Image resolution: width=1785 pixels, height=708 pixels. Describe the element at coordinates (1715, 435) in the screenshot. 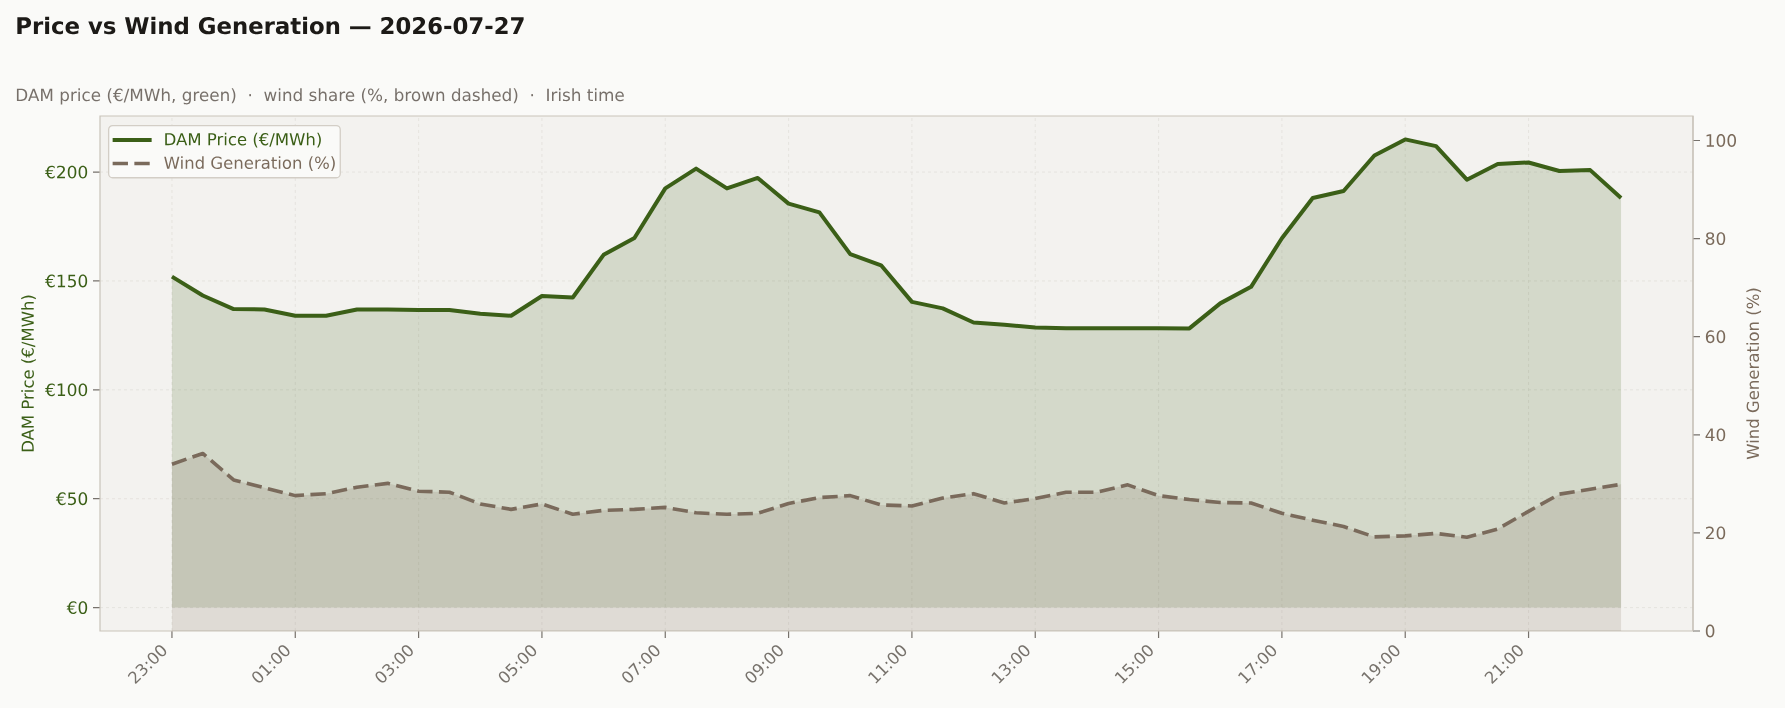

I see `y2-tick-label: 40` at that location.